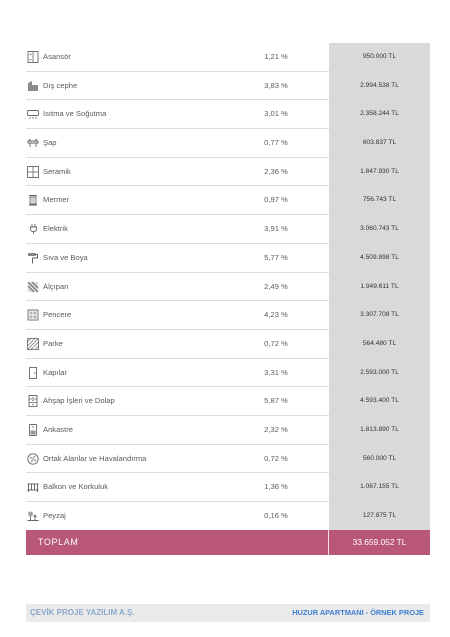  I want to click on table-row: Ahşap İşleri ve Dolap 5,87 % 4.593.400 TL, so click(228, 401).